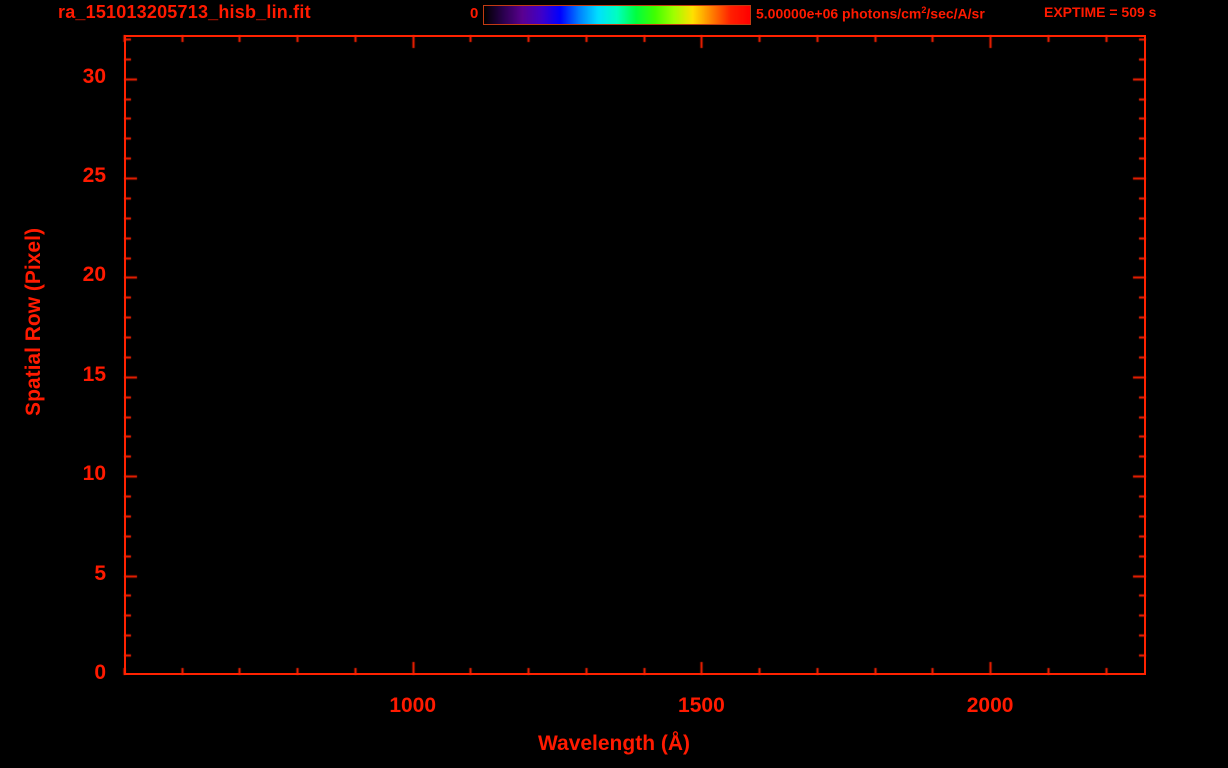 The height and width of the screenshot is (768, 1228). Describe the element at coordinates (990, 705) in the screenshot. I see `x-tick-label: 2000` at that location.